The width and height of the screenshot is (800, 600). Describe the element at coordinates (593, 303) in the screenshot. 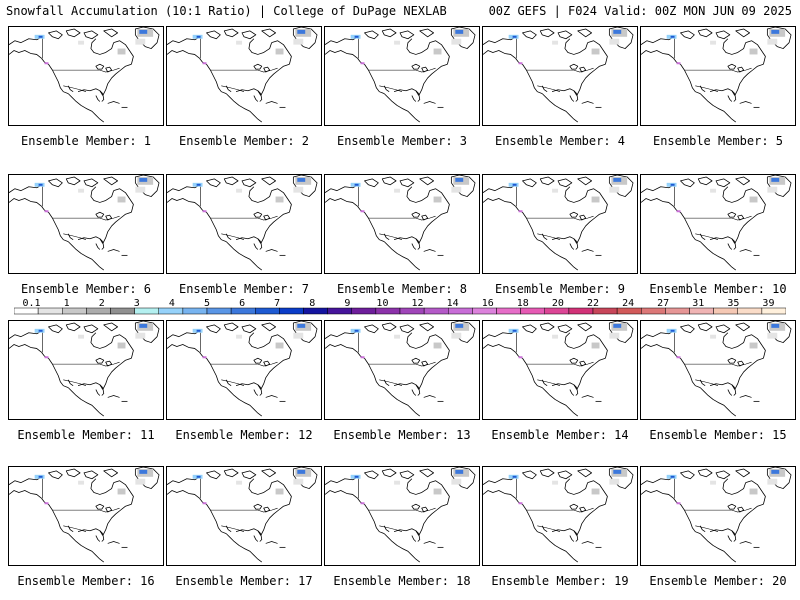

I see `colorbar-tick-label: 22` at that location.